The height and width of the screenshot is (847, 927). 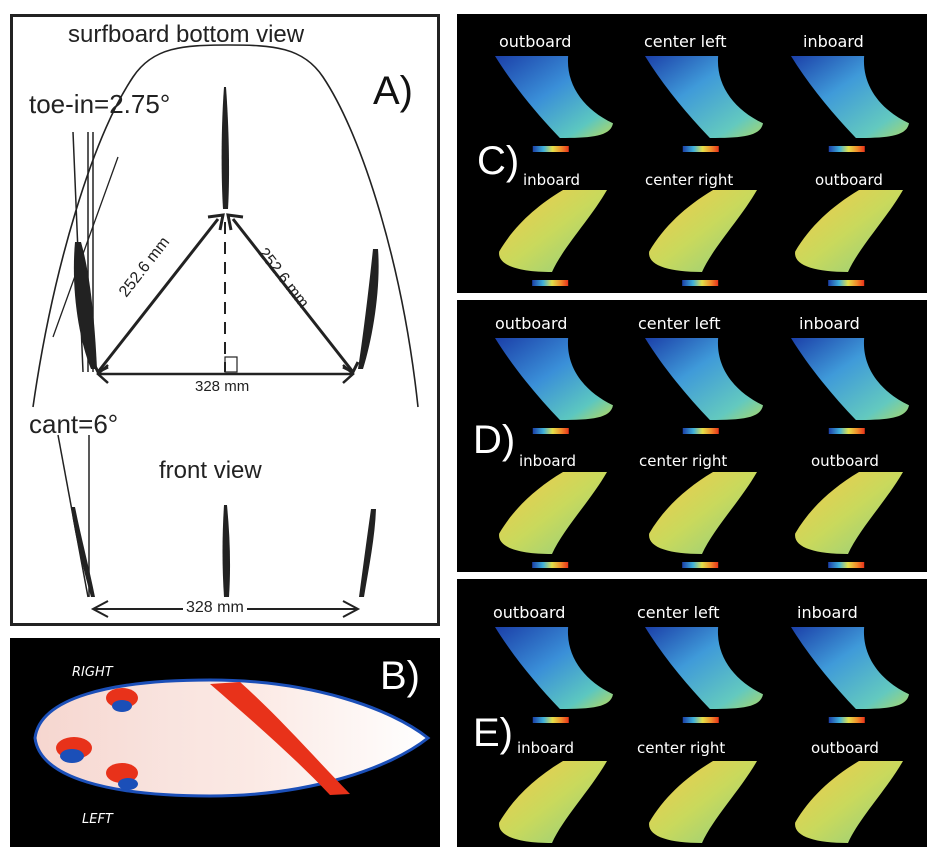 I want to click on front-distance-label: 328 mm, so click(x=215, y=608).